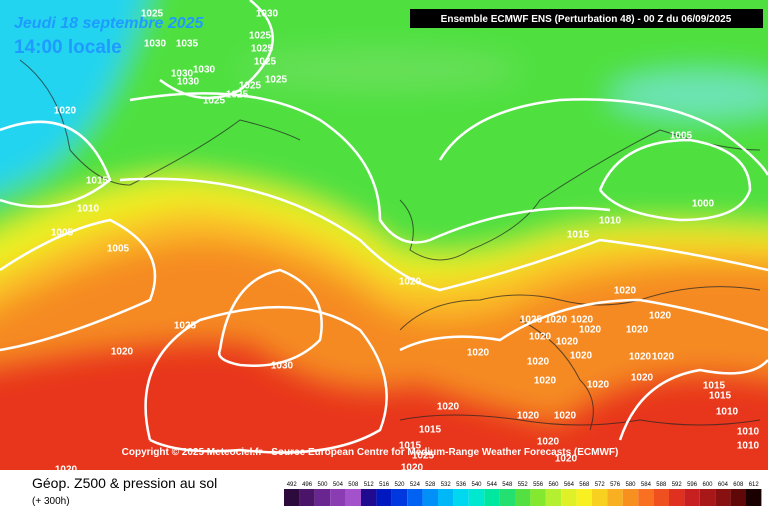  I want to click on isobar-label: 1035, so click(187, 44).